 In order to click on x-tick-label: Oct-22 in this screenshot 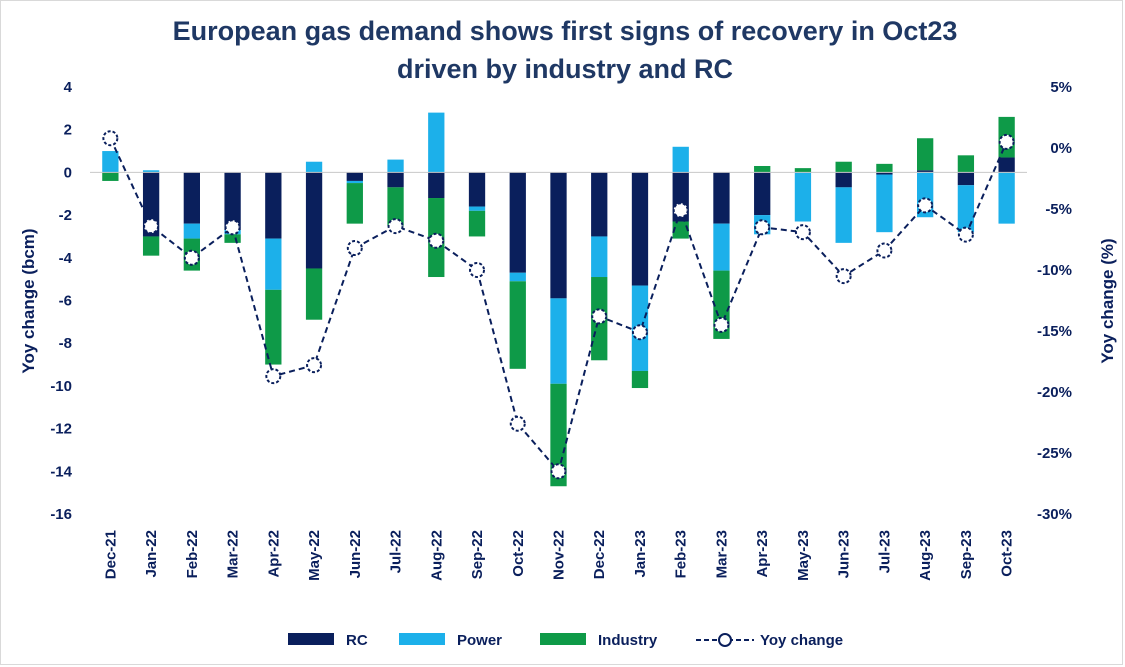, I will do `click(518, 553)`.